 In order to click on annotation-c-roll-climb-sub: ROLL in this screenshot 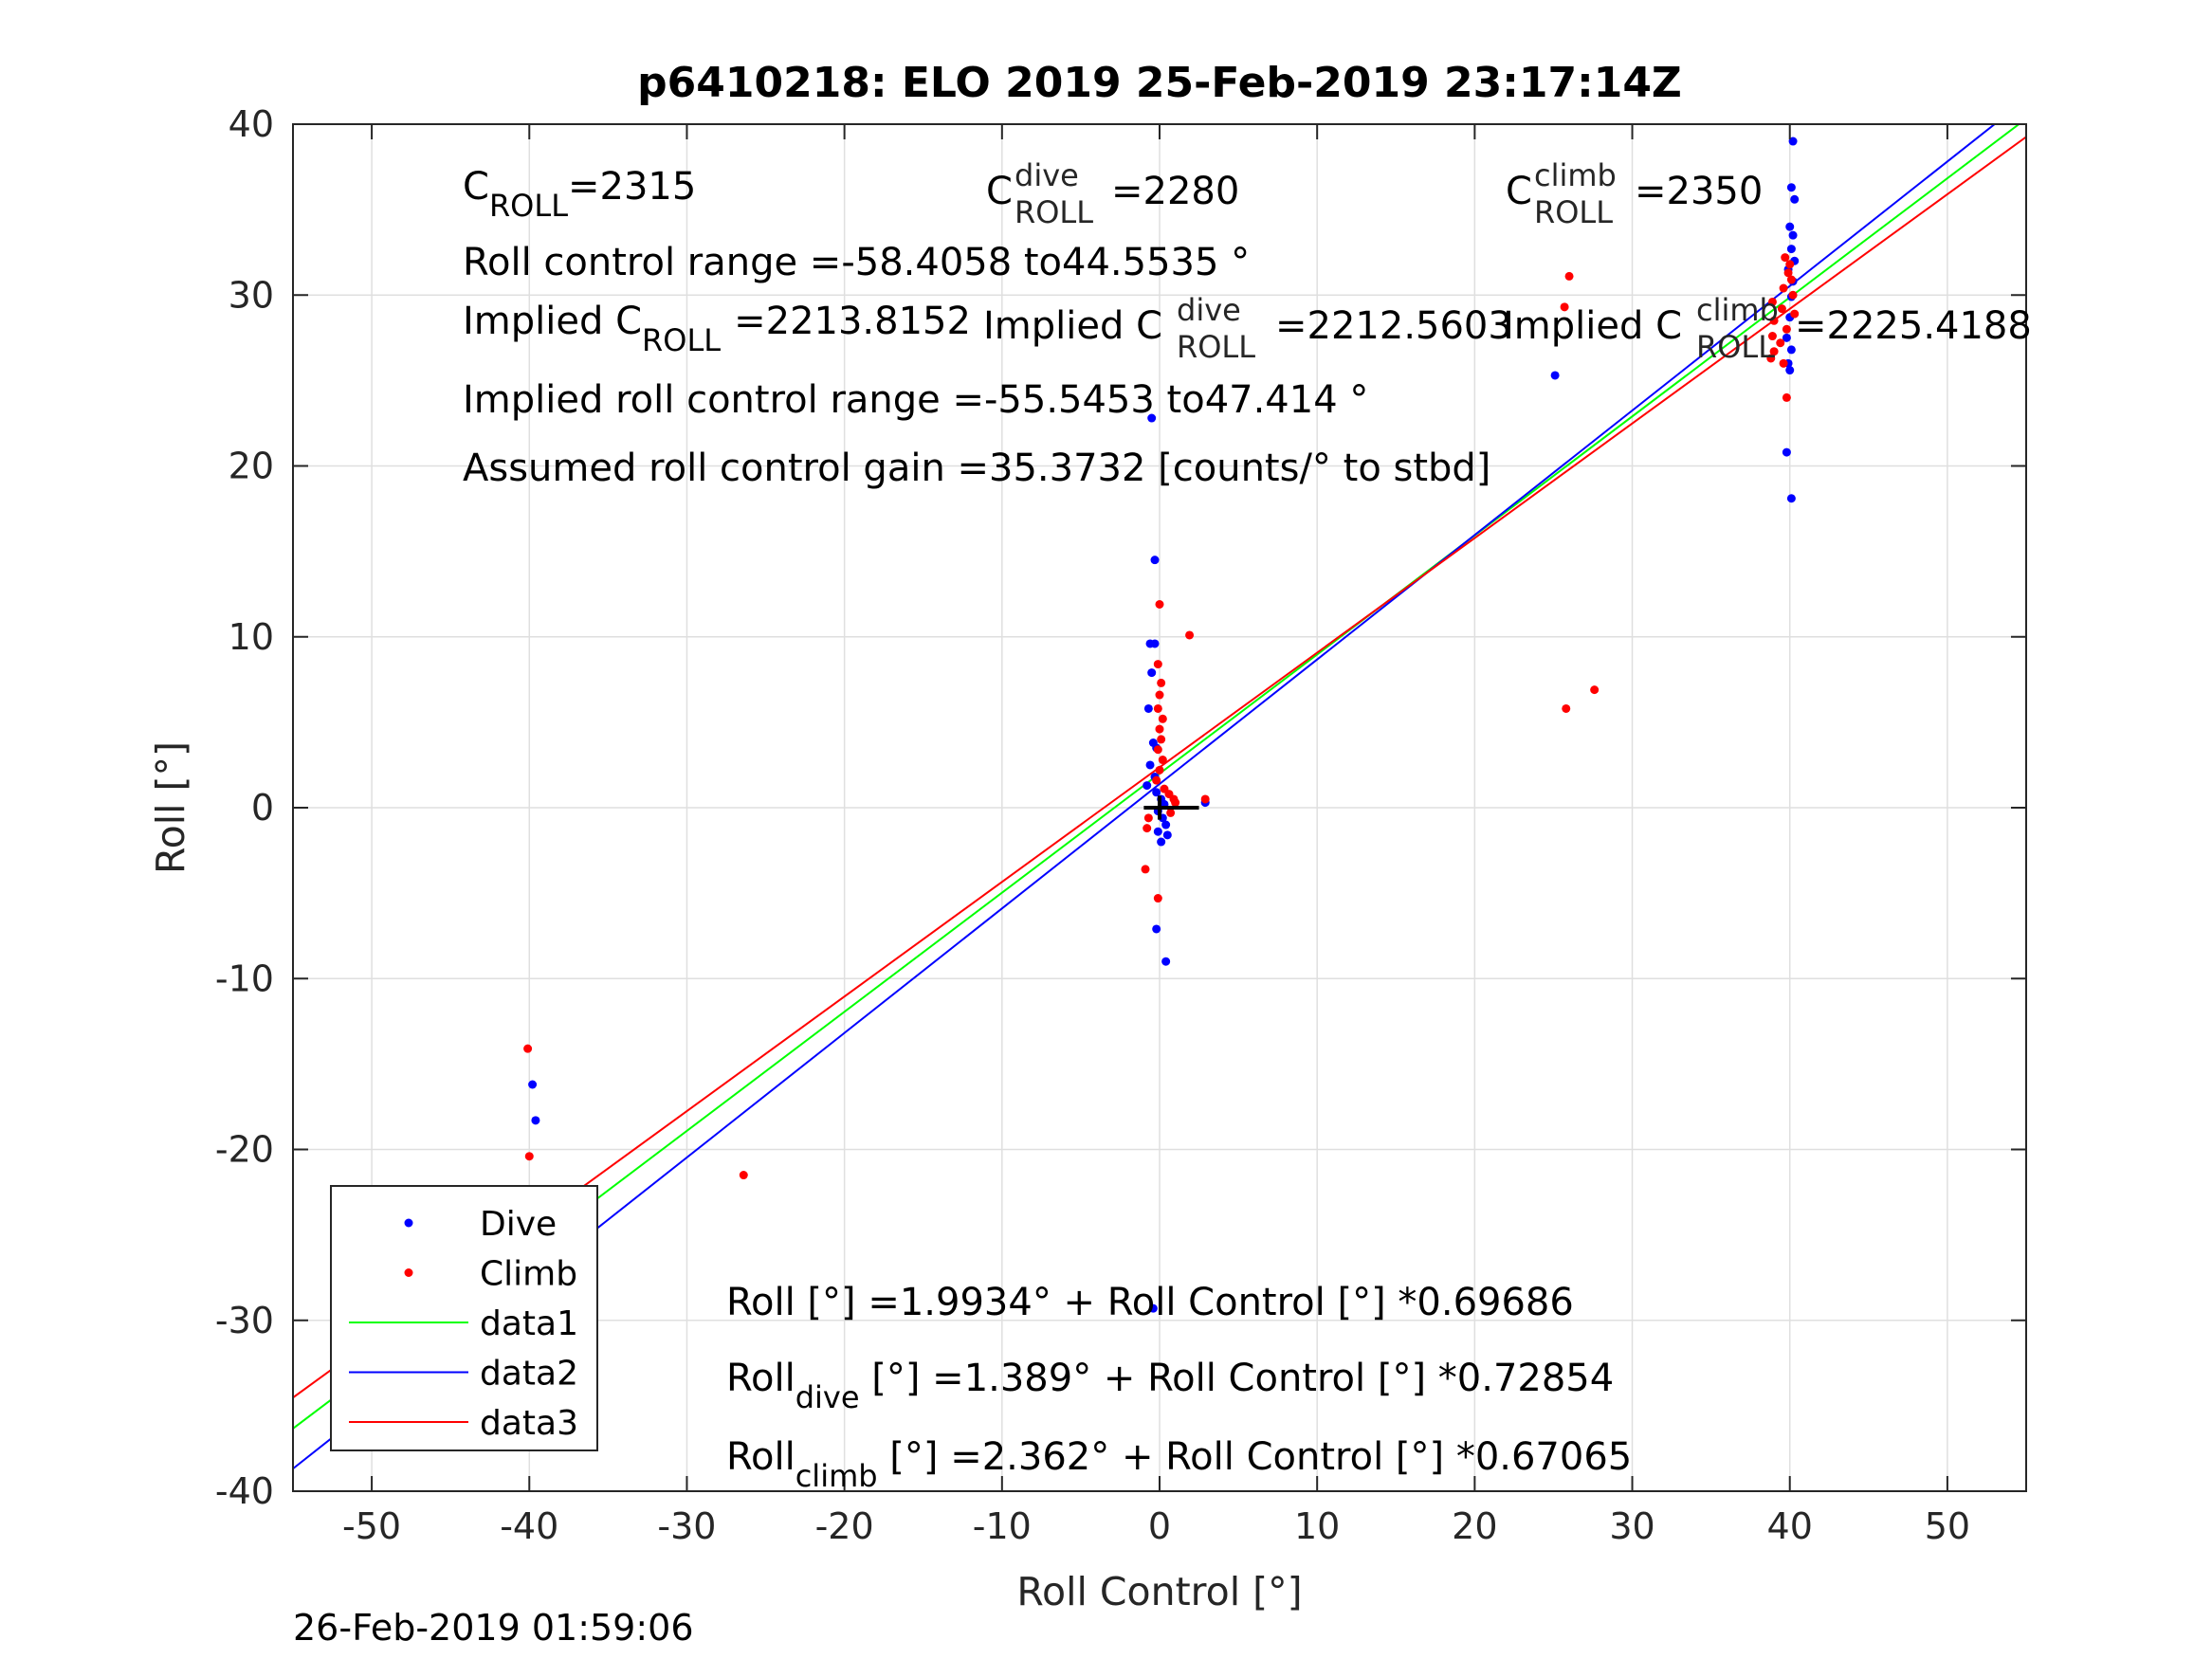, I will do `click(1573, 212)`.